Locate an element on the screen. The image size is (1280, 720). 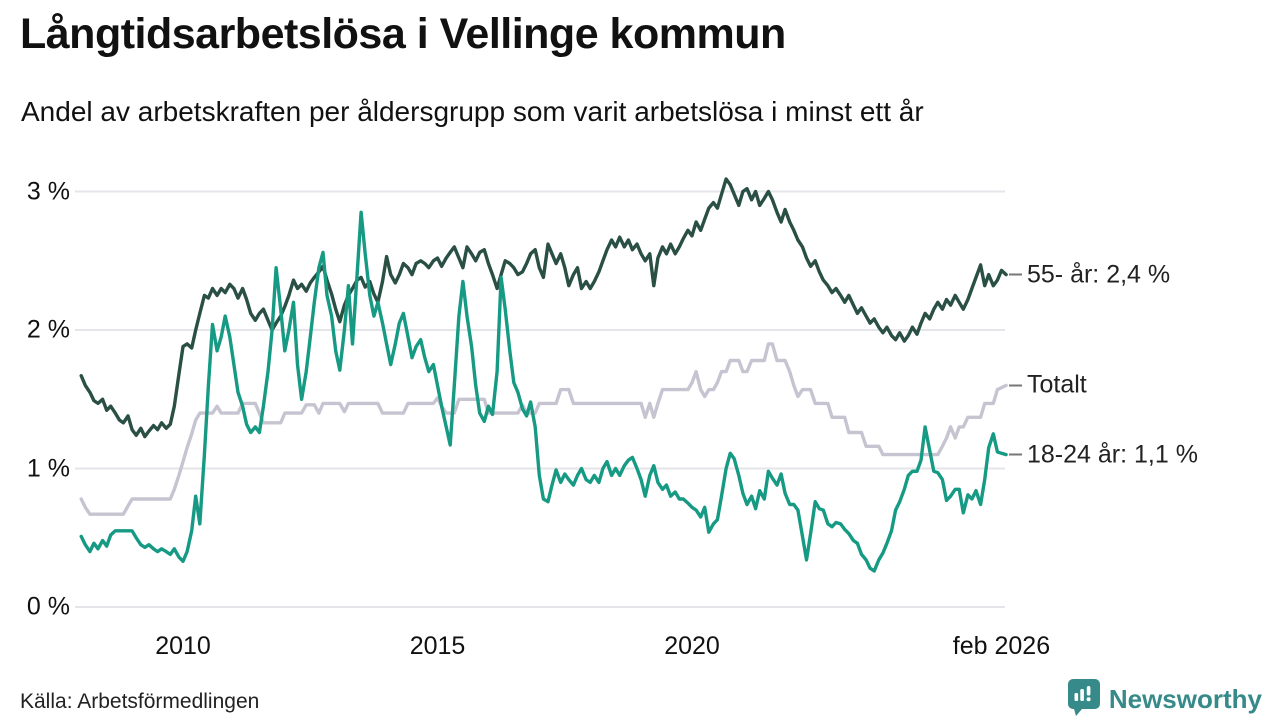
source-note: Källa: Arbetsförmedlingen is located at coordinates (140, 701).